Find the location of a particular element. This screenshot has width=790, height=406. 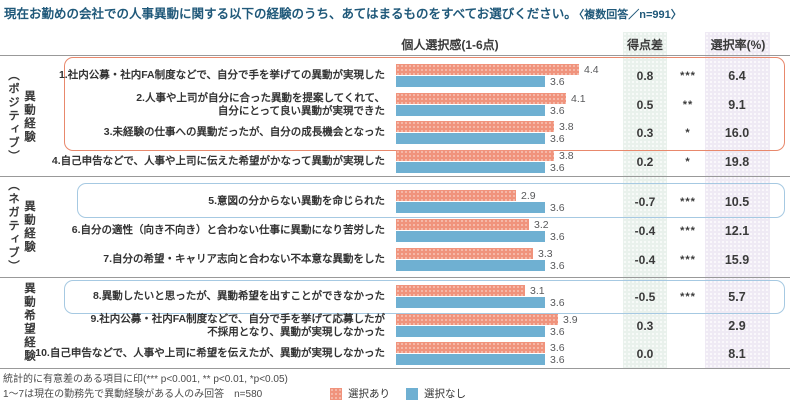

legend-swatch-not-selected is located at coordinates (412, 393).